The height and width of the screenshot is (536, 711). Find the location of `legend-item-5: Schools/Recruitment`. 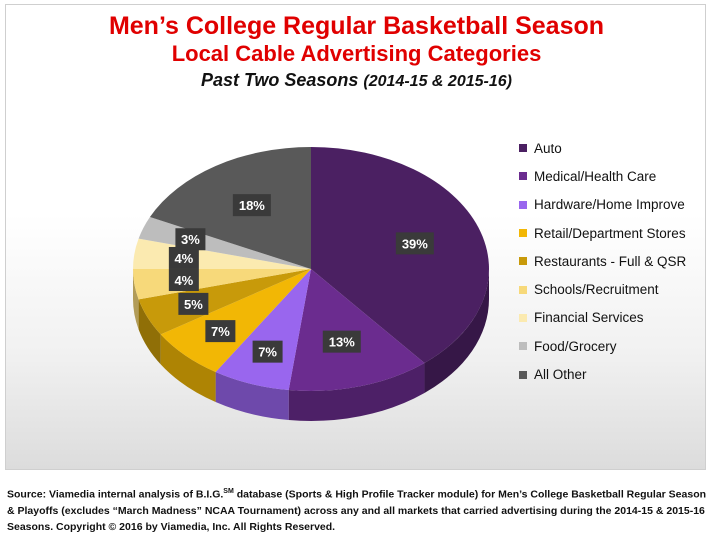

legend-item-5: Schools/Recruitment is located at coordinates (609, 289).